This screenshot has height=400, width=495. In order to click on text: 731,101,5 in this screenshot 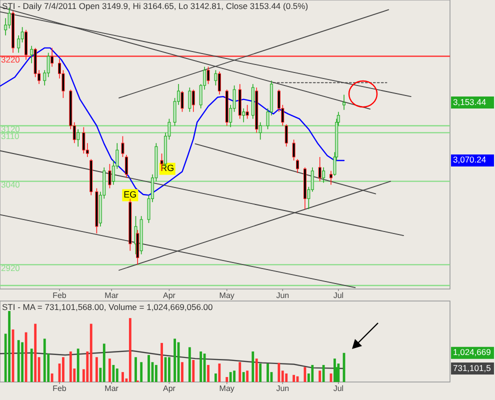, I will do `click(472, 367)`.